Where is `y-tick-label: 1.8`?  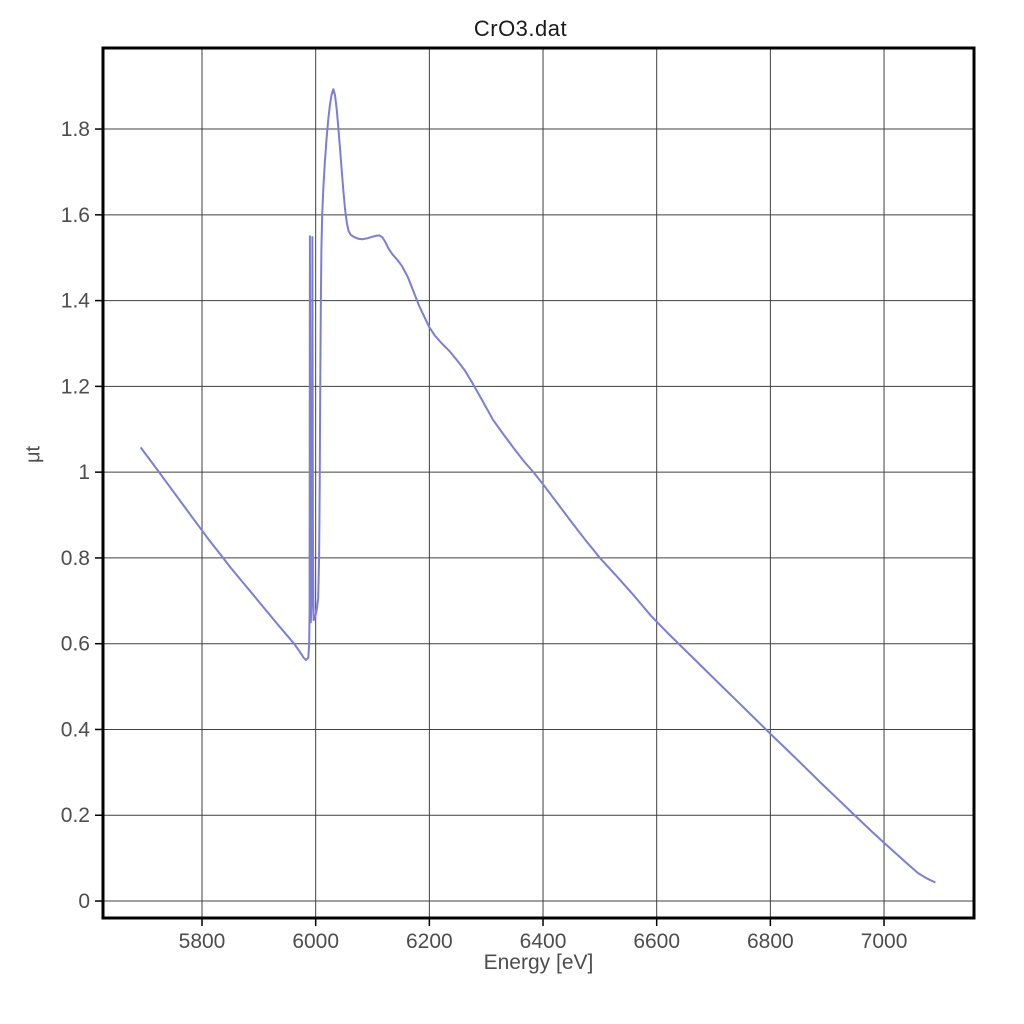 y-tick-label: 1.8 is located at coordinates (75, 129).